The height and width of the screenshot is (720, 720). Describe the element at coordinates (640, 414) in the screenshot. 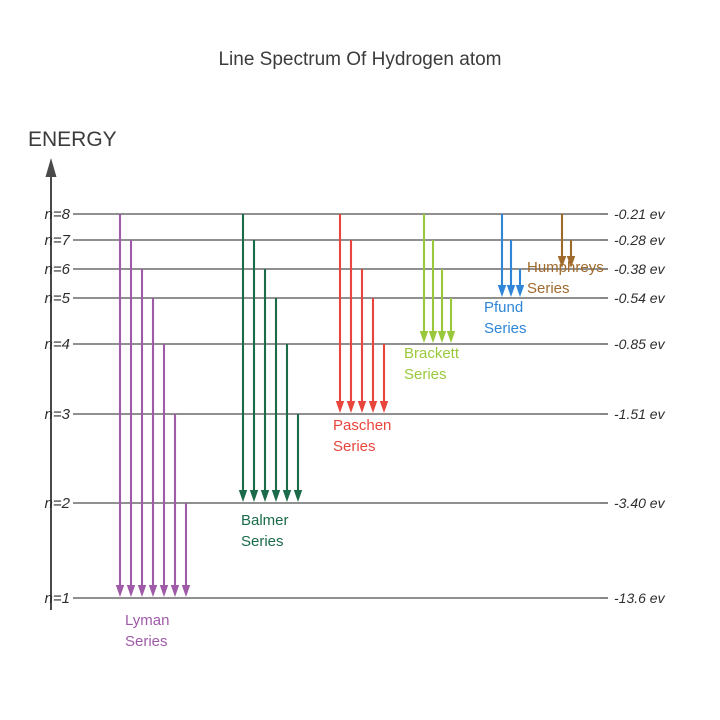

I see `energy-value-n3: -1.51 ev` at that location.